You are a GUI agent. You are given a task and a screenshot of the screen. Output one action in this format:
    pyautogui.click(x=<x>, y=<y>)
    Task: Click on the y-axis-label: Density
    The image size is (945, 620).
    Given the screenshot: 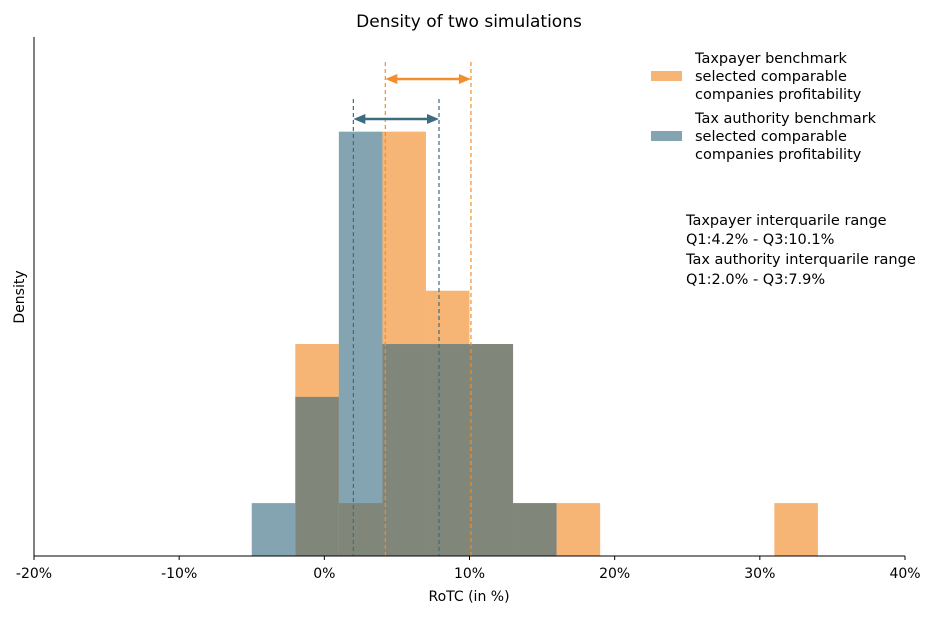 What is the action you would take?
    pyautogui.click(x=20, y=296)
    